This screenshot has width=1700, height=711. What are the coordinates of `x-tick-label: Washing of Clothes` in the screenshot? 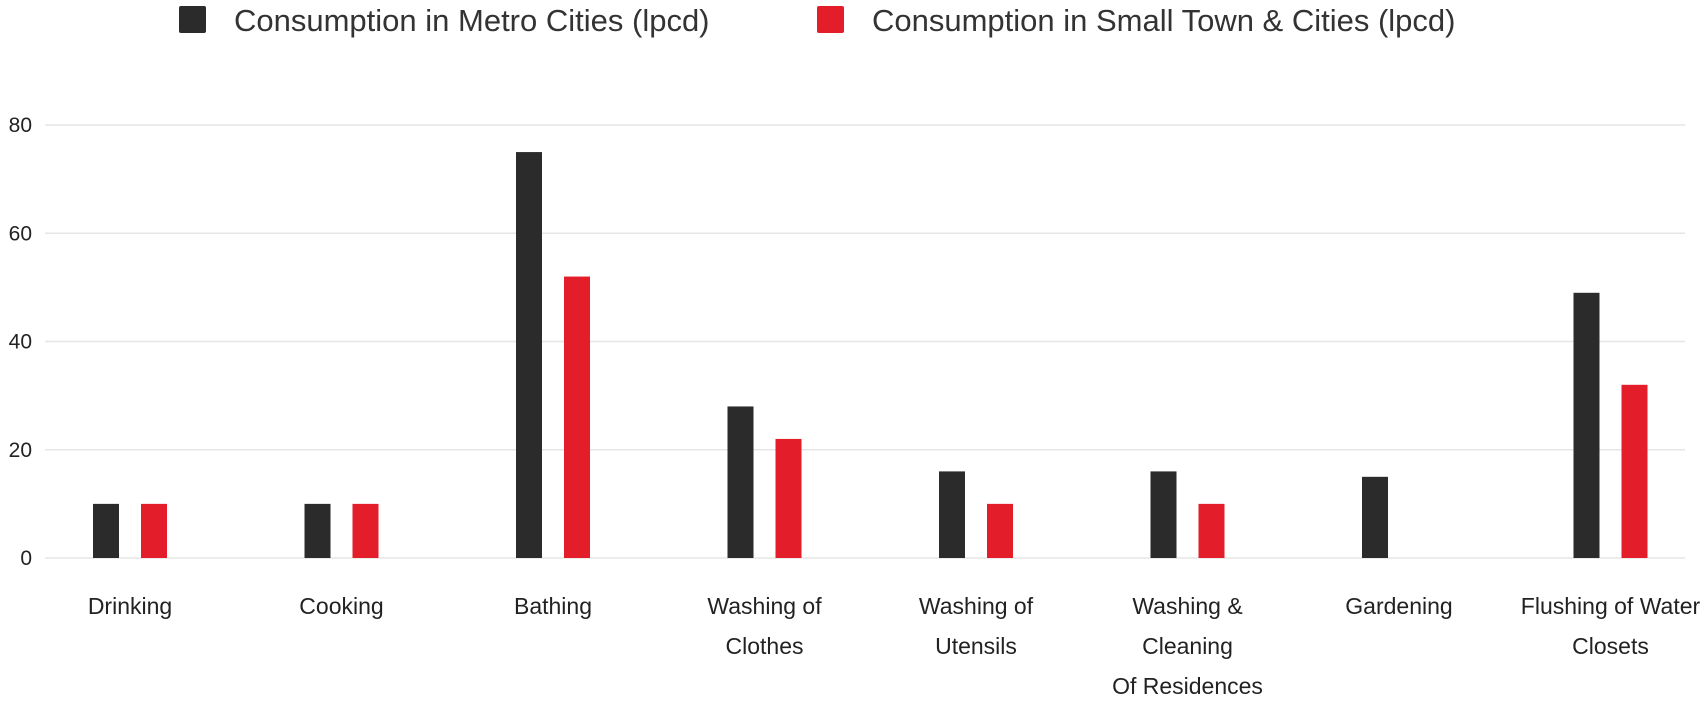 It's located at (764, 626).